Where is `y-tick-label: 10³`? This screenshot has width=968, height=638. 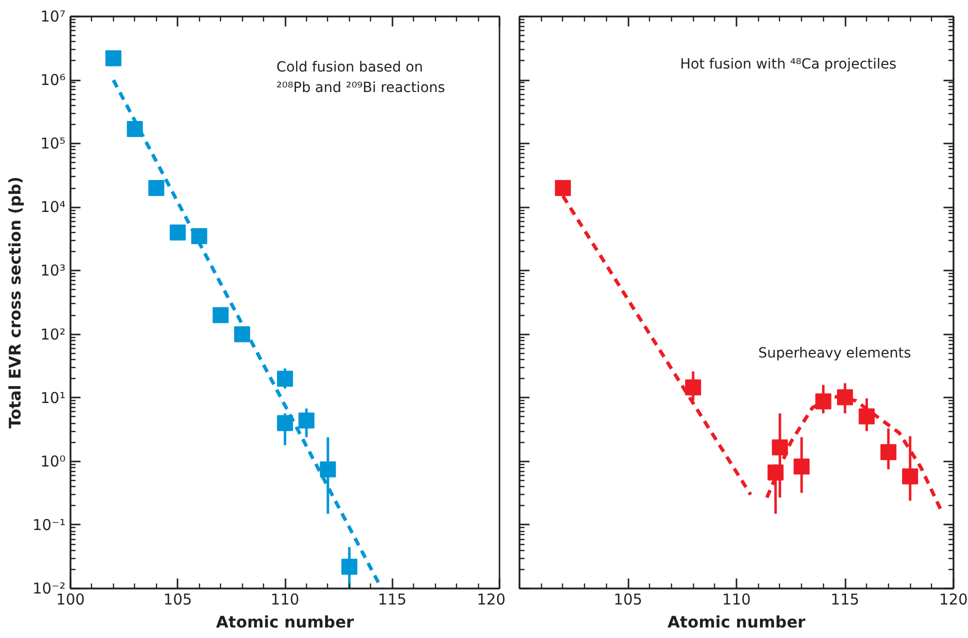 y-tick-label: 10³ is located at coordinates (53, 271).